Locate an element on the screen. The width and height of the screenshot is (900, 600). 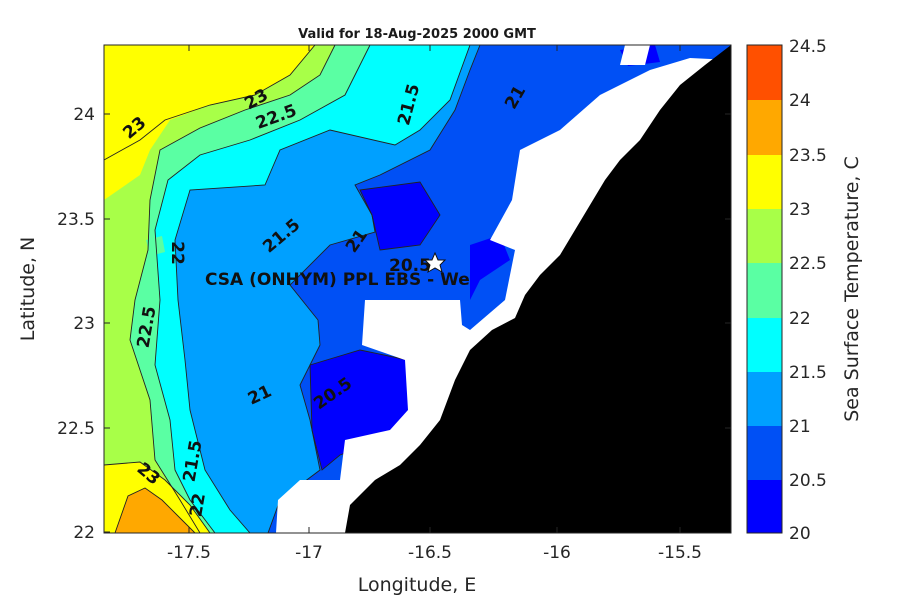
x-tick-label: -16 is located at coordinates (557, 553).